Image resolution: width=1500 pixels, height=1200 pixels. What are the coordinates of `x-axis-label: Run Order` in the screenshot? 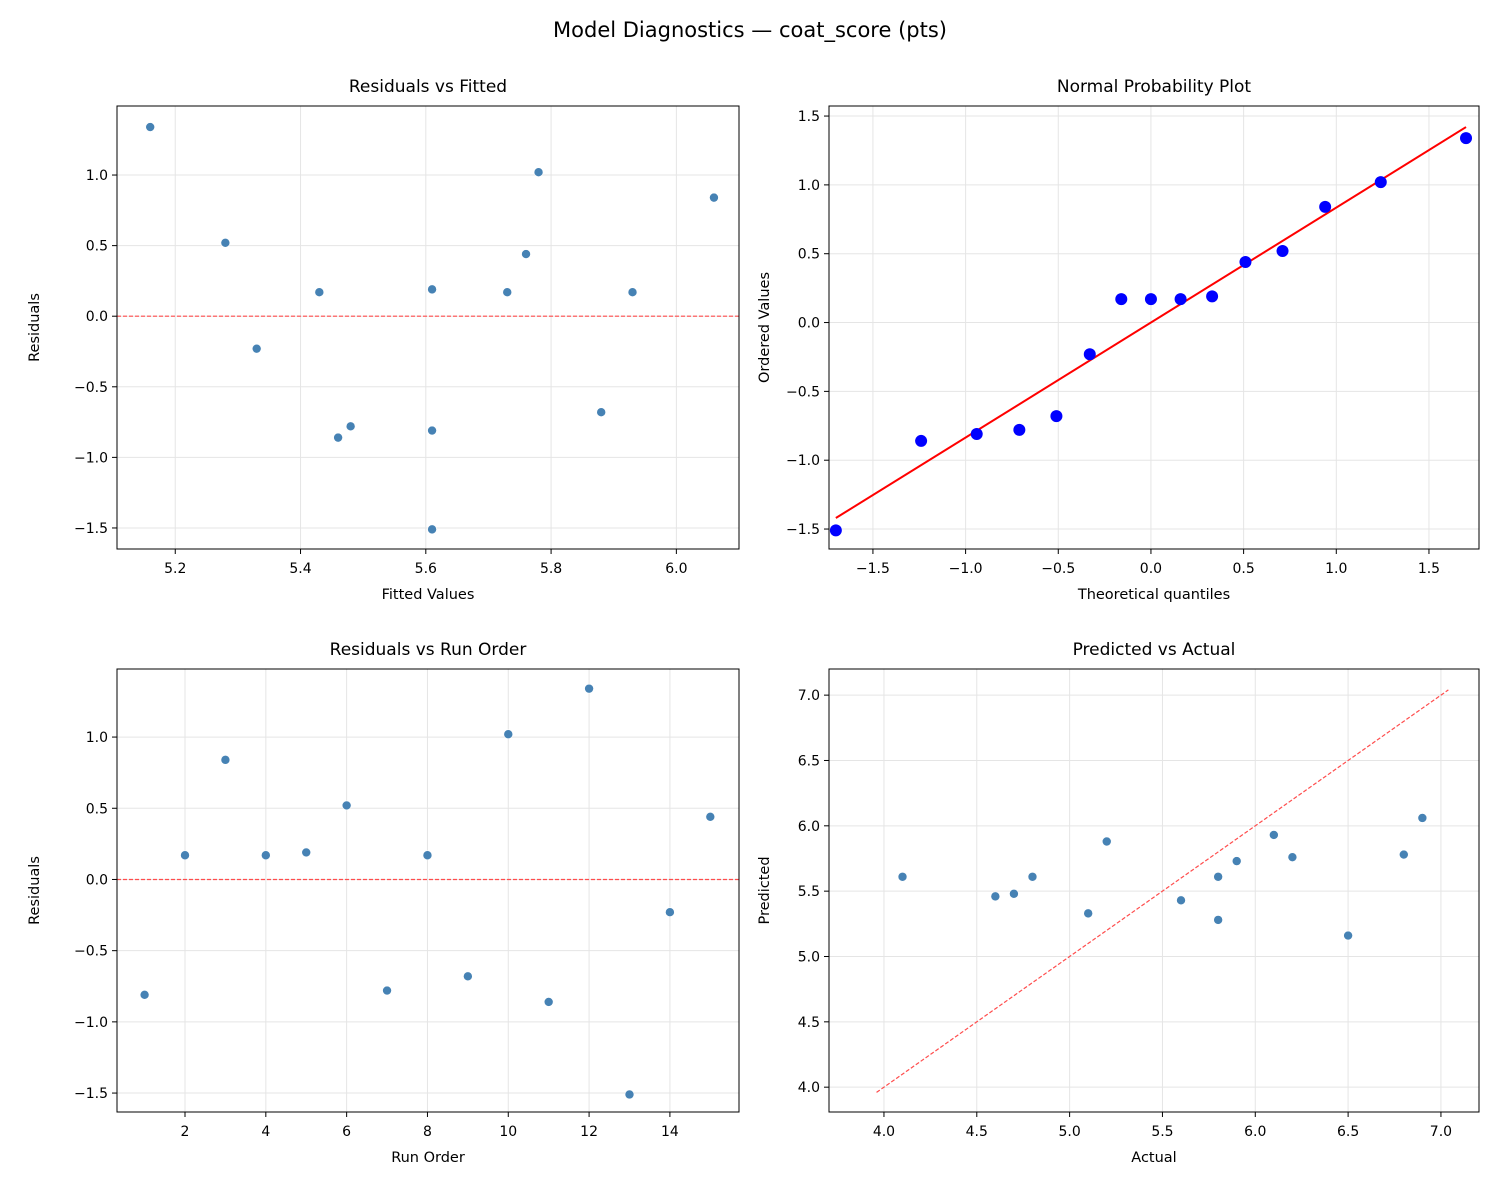 It's located at (428, 1158).